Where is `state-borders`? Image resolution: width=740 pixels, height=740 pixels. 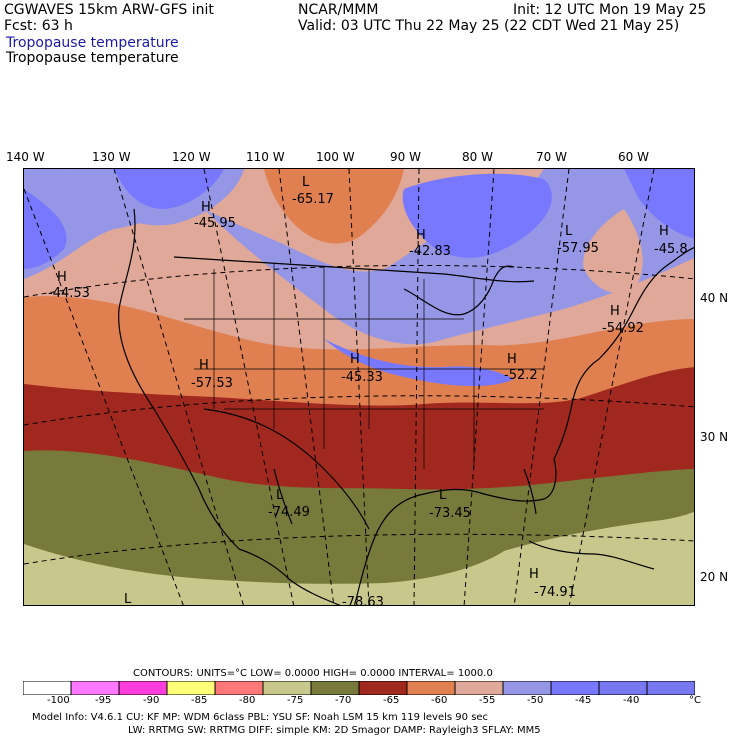 state-borders is located at coordinates (364, 366).